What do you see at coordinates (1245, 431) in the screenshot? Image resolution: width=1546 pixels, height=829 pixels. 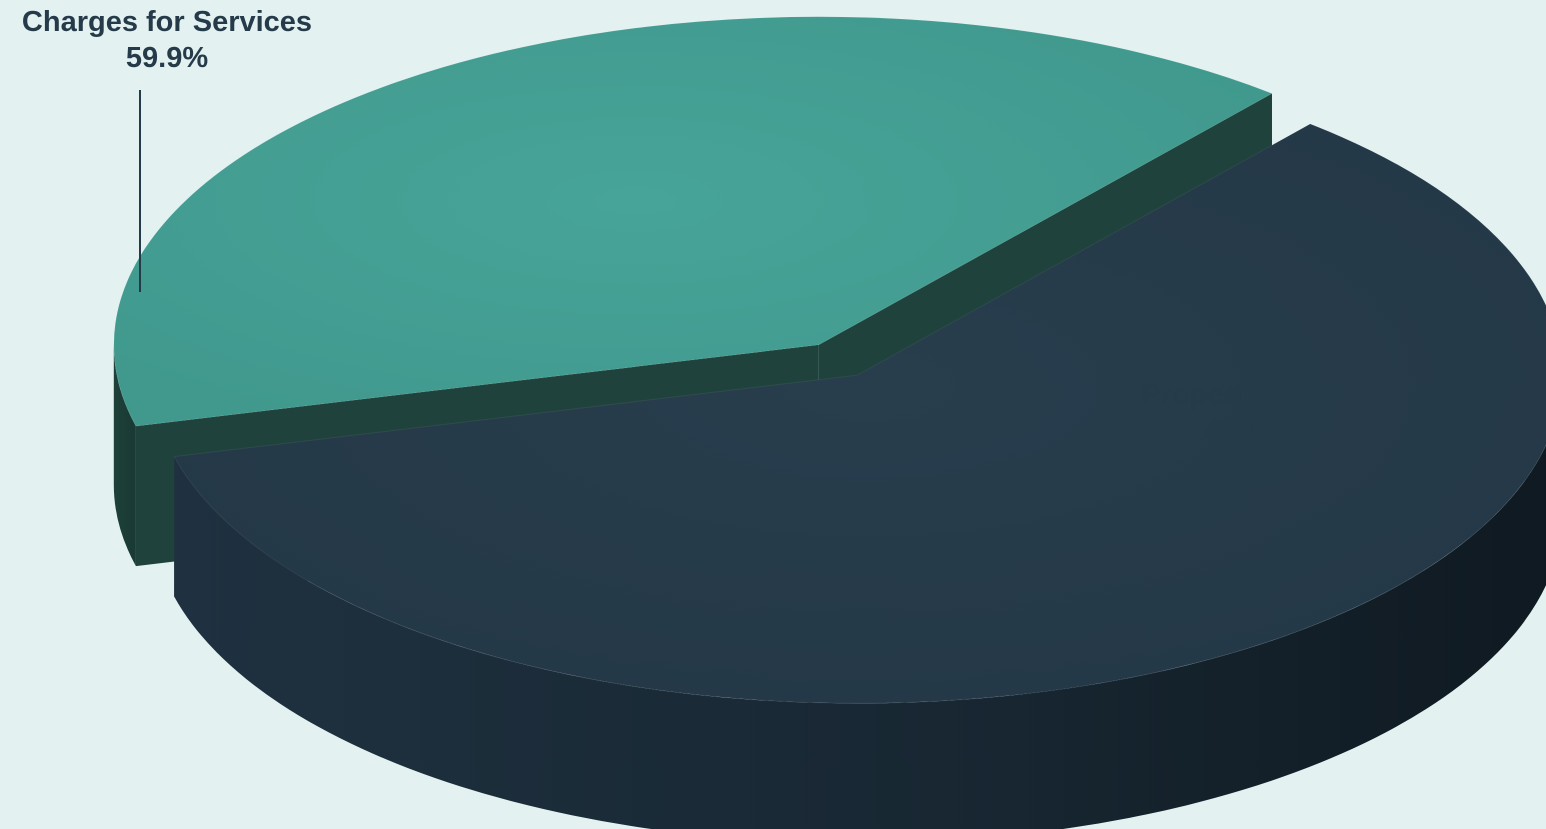 I see `slice-label-property-percent: 40.1%` at bounding box center [1245, 431].